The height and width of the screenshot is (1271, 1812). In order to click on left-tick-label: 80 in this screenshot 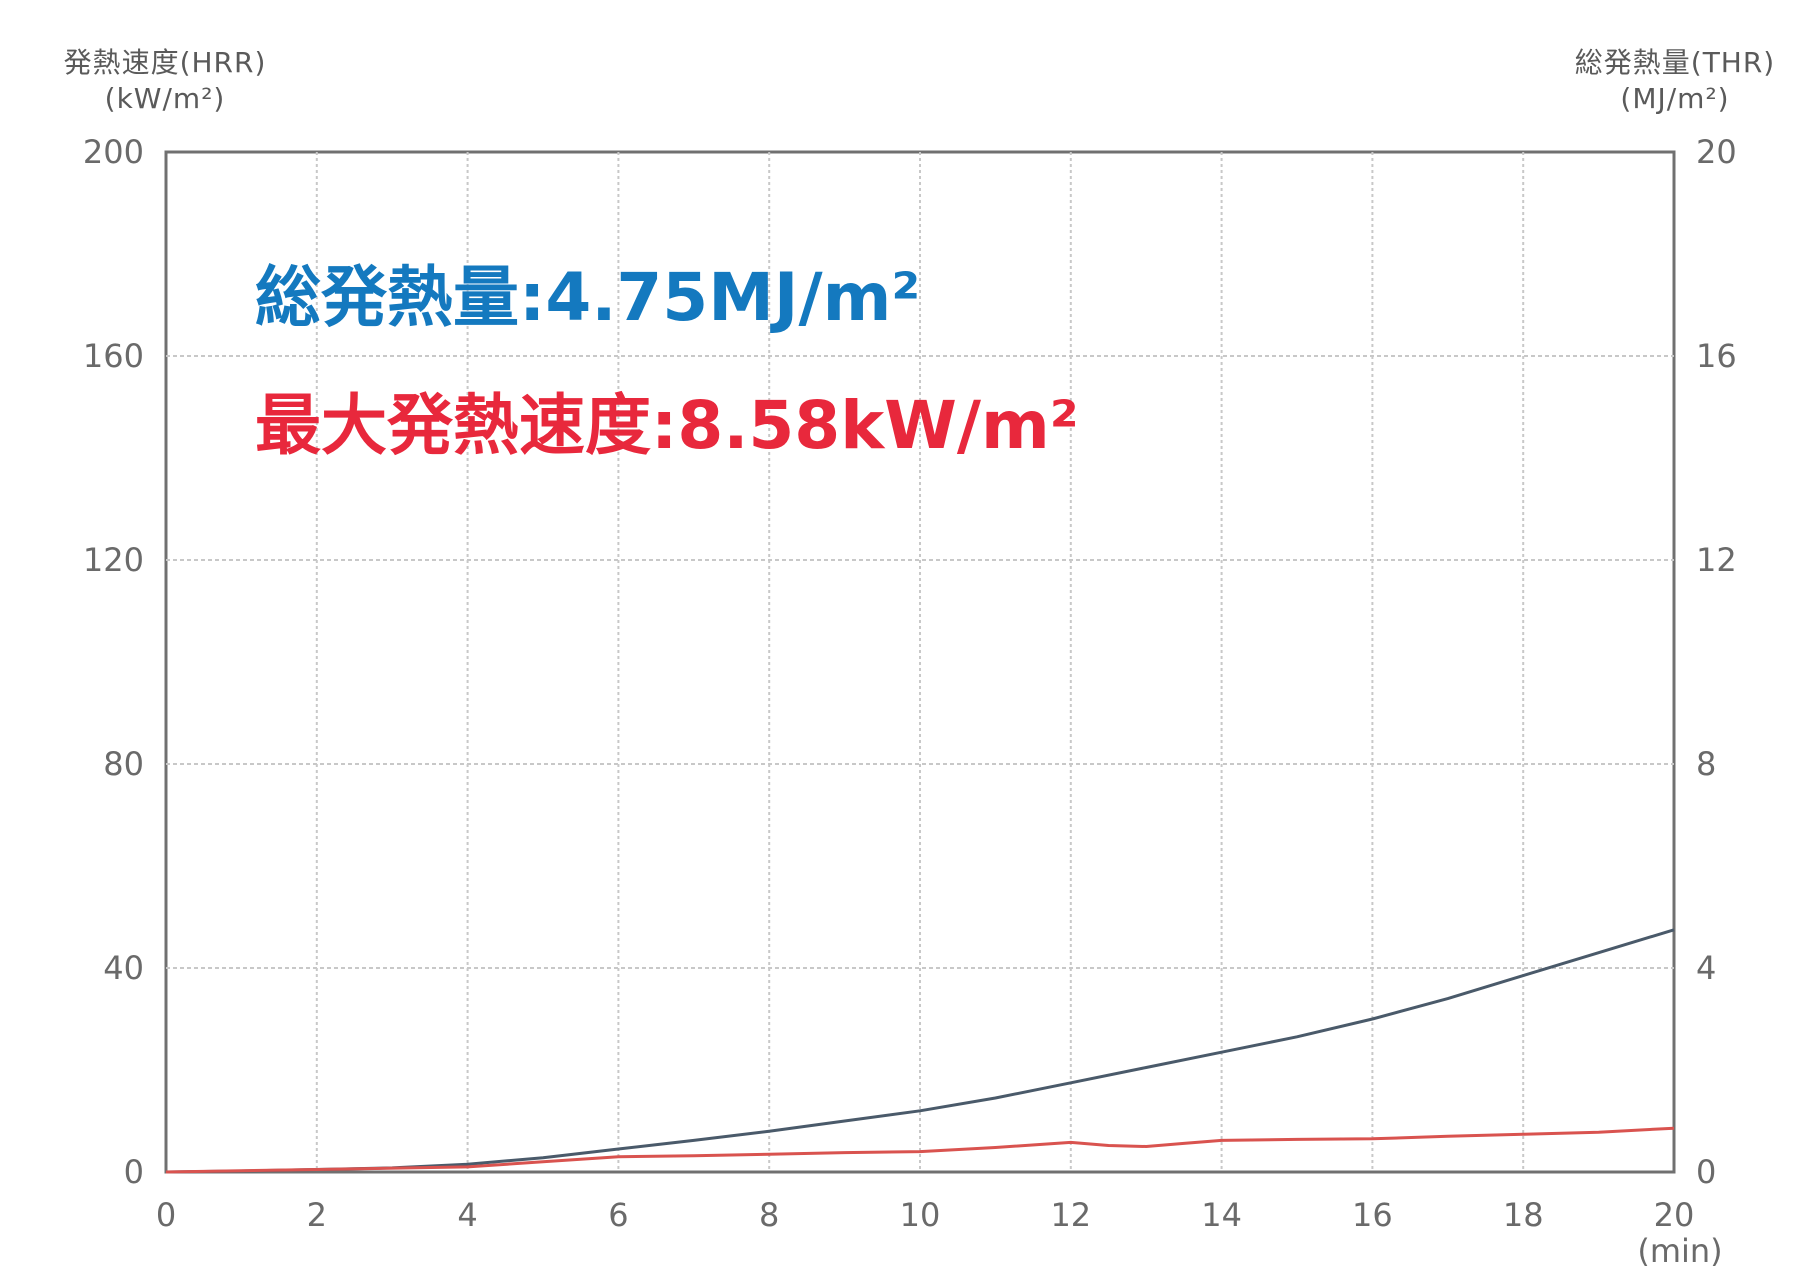, I will do `click(123, 764)`.